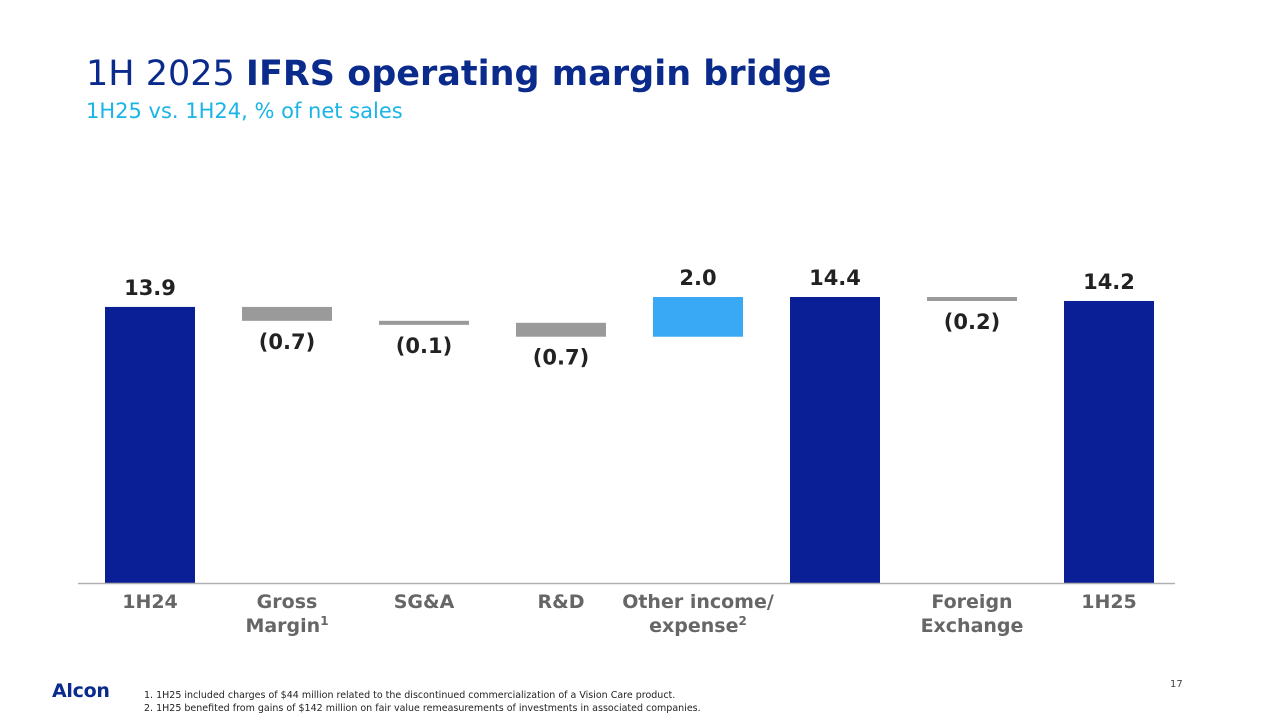 The image size is (1280, 720). I want to click on data-label-2: (0.1), so click(424, 346).